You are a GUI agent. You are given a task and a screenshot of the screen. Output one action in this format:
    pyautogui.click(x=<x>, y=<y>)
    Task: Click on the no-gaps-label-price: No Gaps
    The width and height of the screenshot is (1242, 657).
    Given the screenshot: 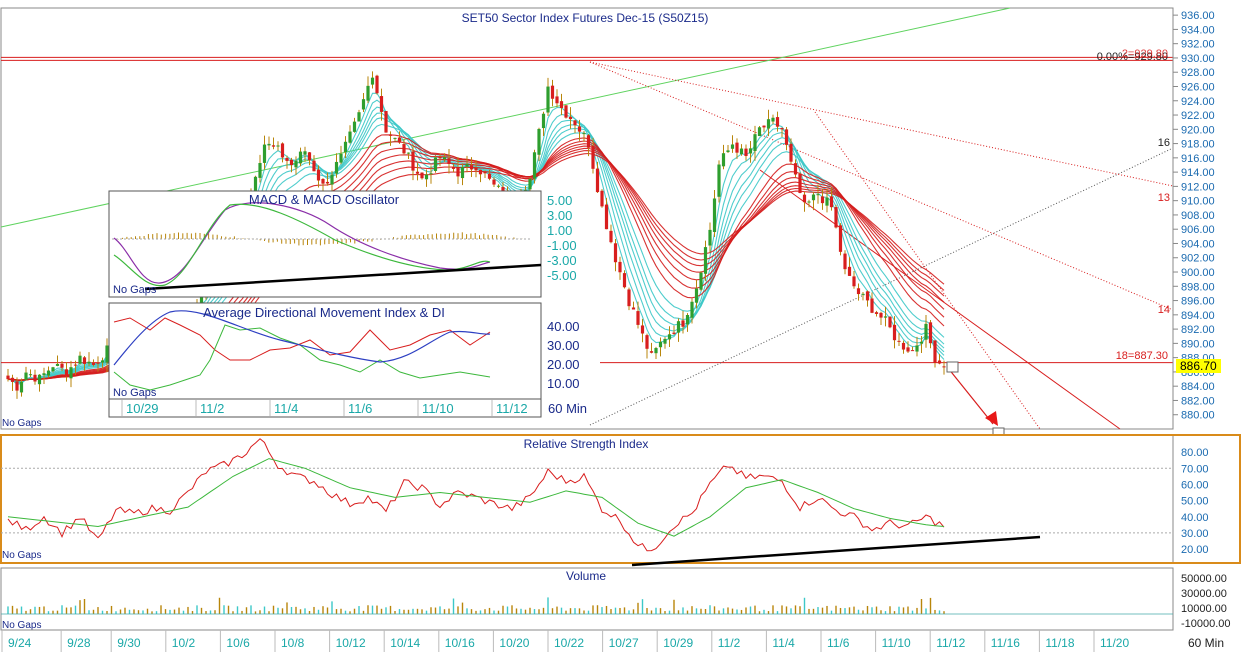 What is the action you would take?
    pyautogui.click(x=21, y=423)
    